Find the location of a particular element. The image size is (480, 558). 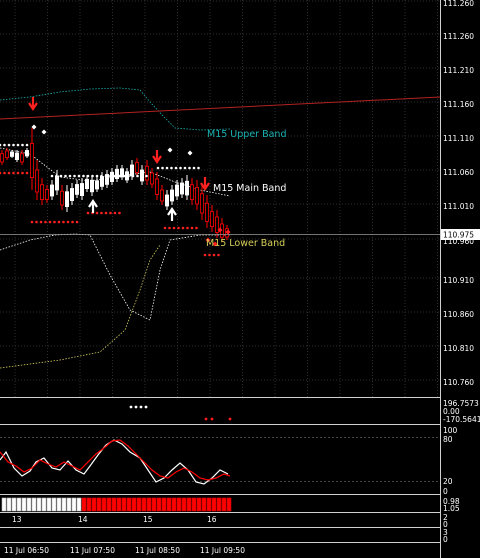

price-tick: 111.260 is located at coordinates (458, 4).